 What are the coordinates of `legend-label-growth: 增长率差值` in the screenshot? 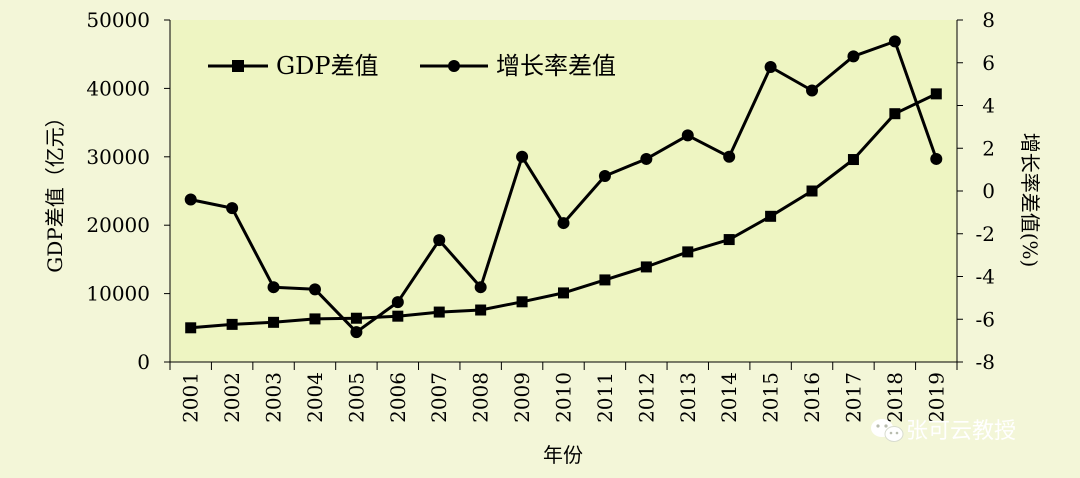 It's located at (556, 66).